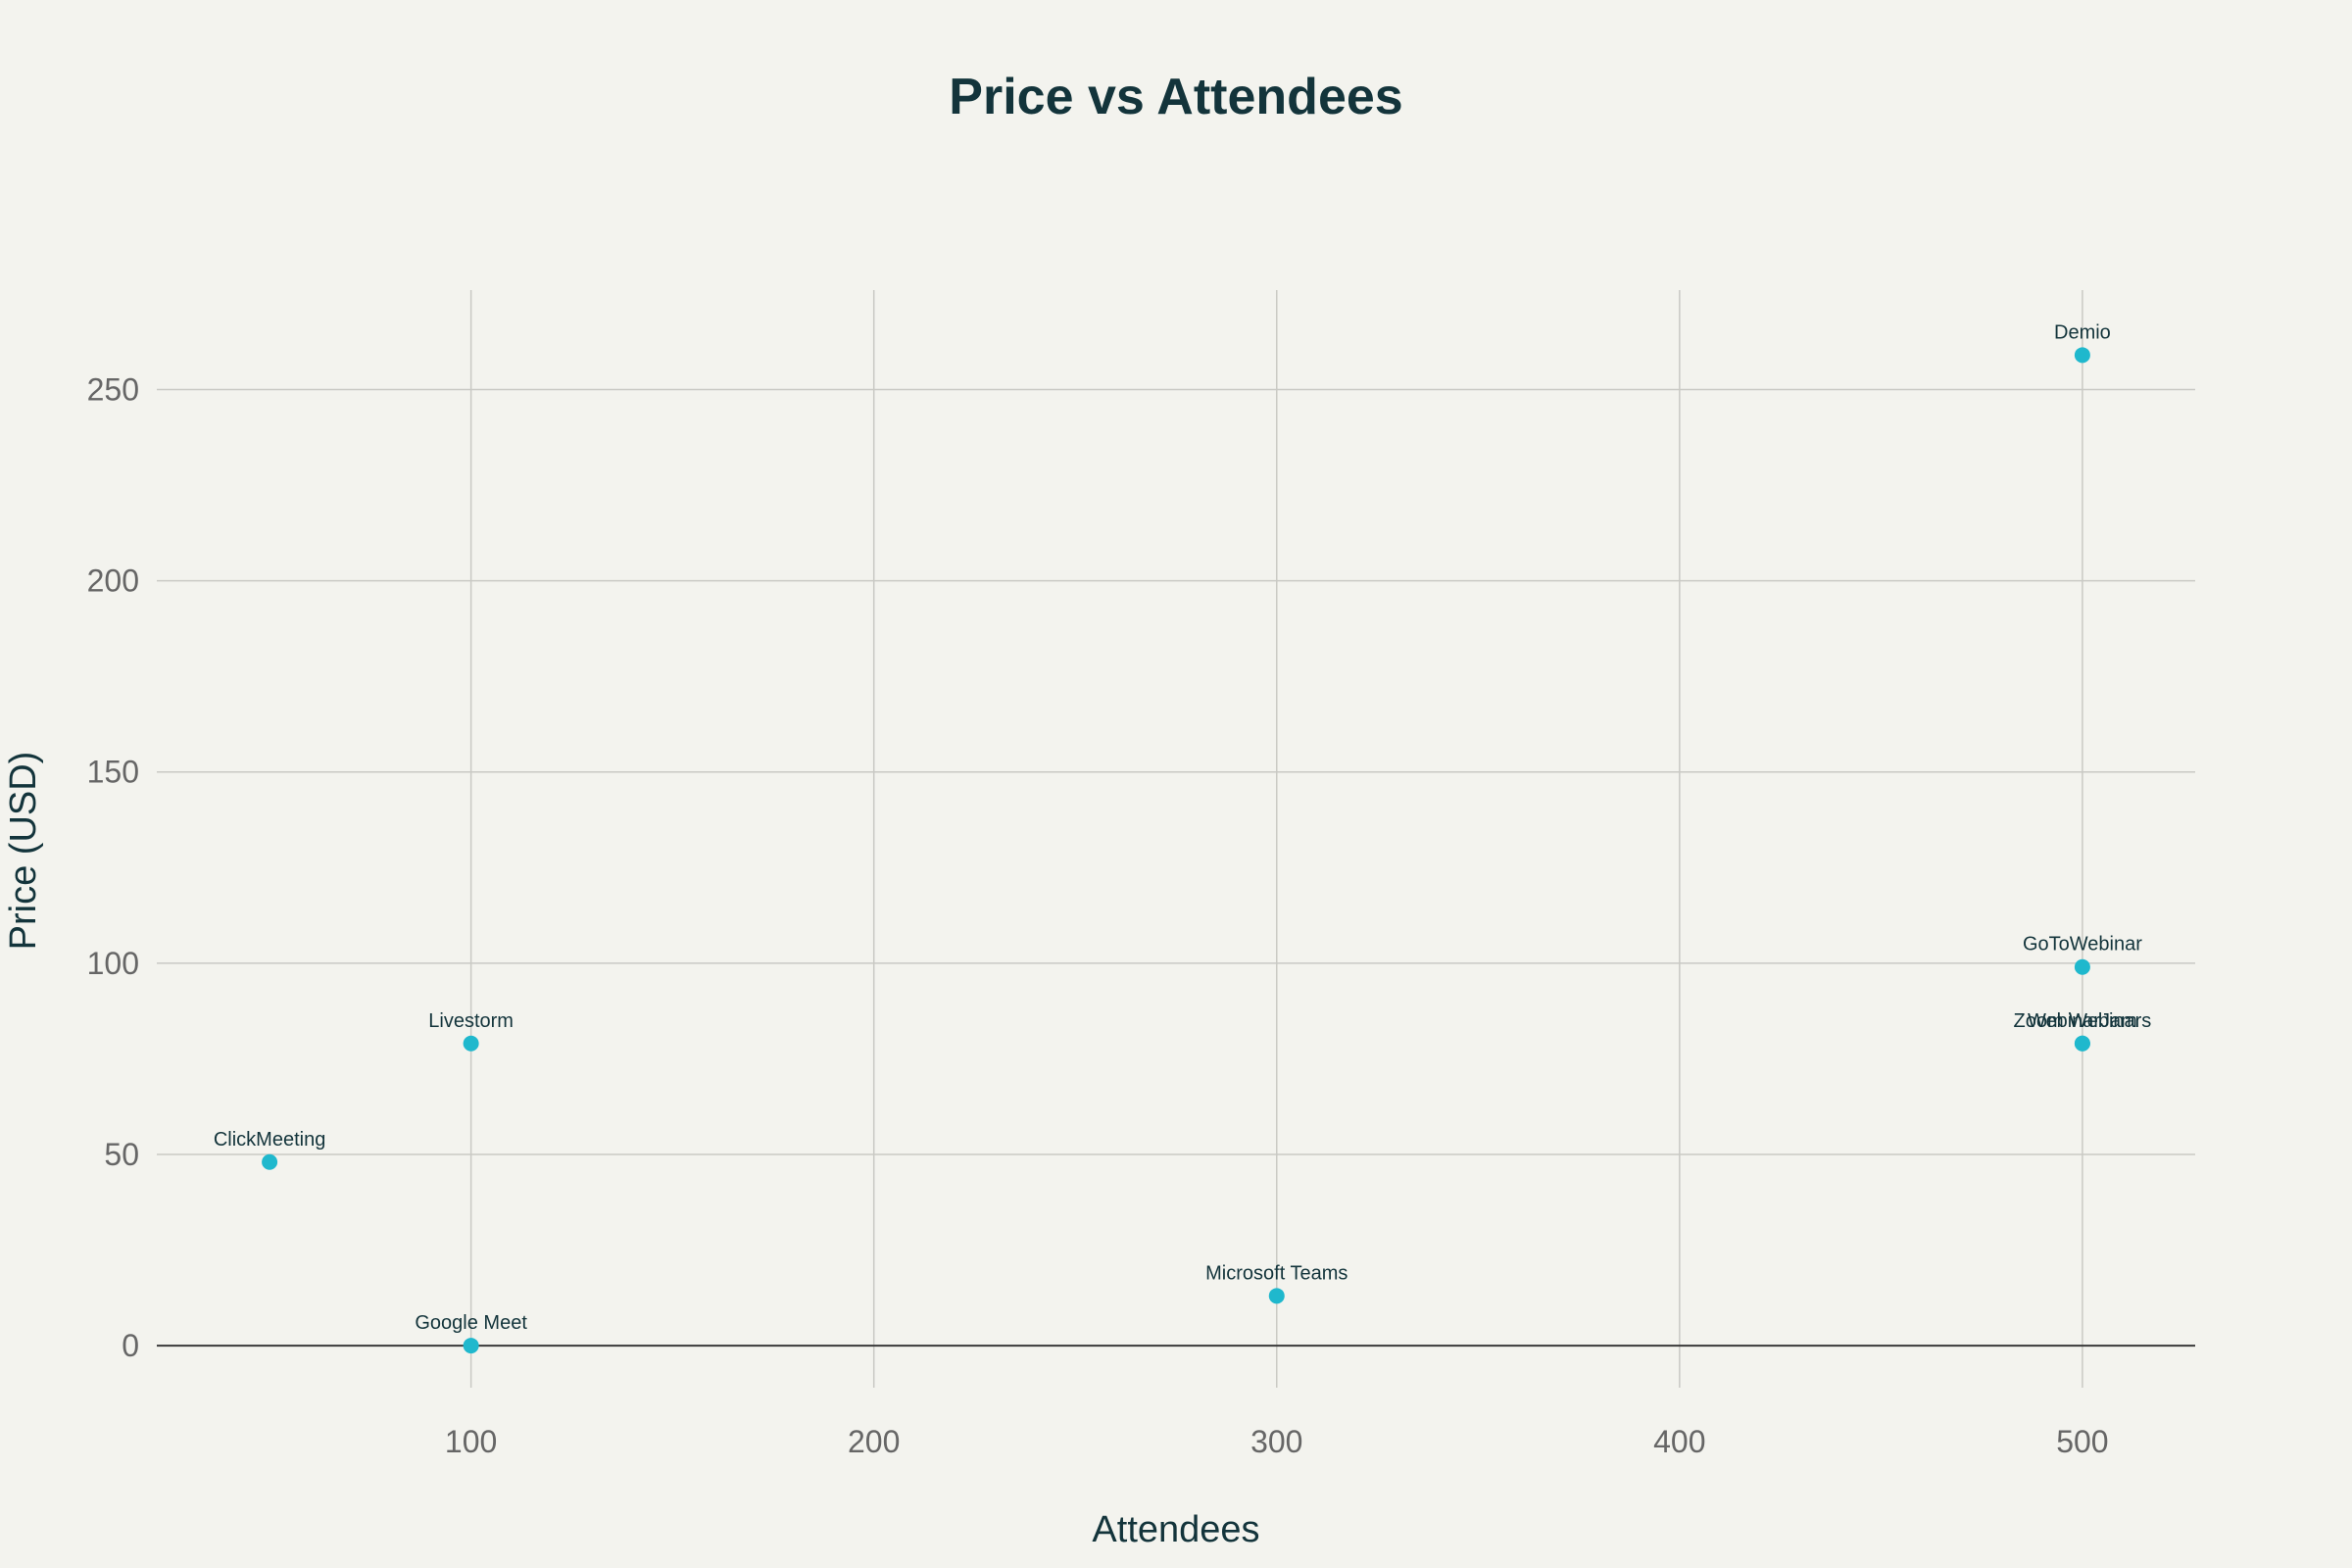 The width and height of the screenshot is (2352, 1568). What do you see at coordinates (113, 581) in the screenshot?
I see `y-tick-label: 200` at bounding box center [113, 581].